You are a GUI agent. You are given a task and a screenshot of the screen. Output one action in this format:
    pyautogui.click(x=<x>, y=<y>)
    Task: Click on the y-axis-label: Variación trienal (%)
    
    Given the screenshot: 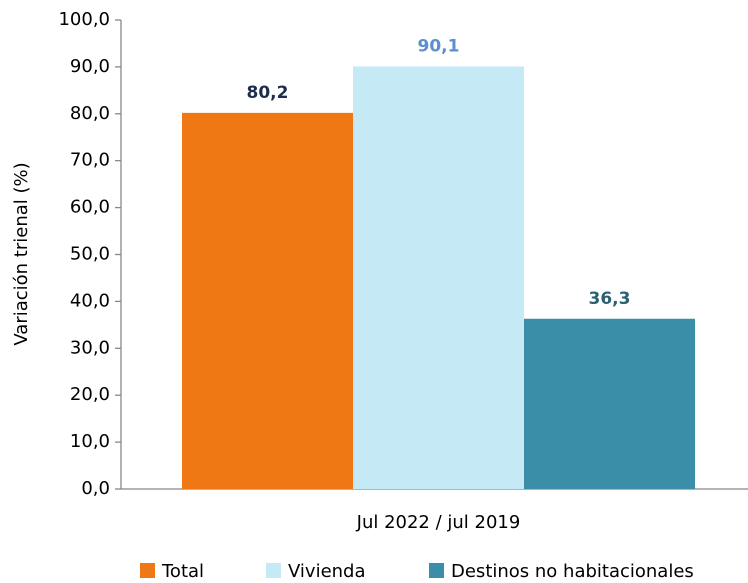 What is the action you would take?
    pyautogui.click(x=21, y=253)
    